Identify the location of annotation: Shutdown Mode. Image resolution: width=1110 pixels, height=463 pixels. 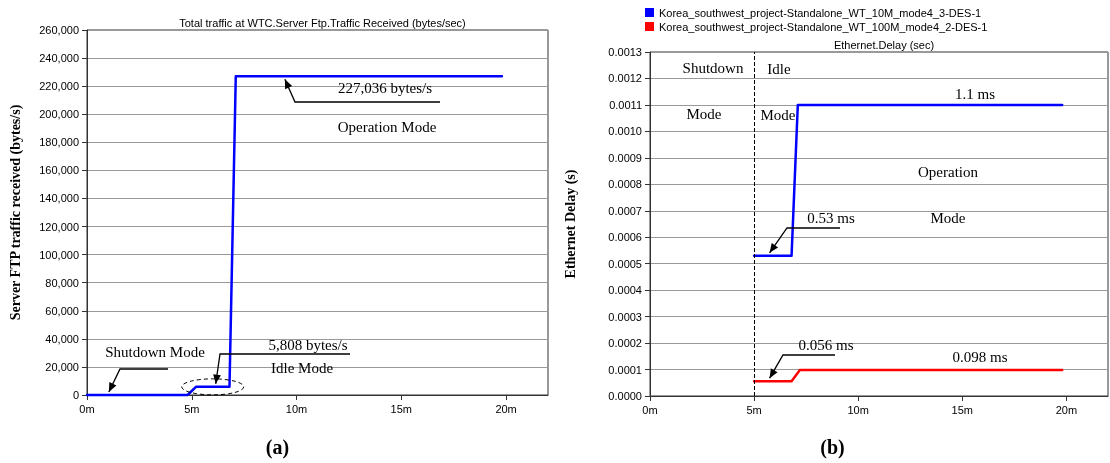
(155, 352).